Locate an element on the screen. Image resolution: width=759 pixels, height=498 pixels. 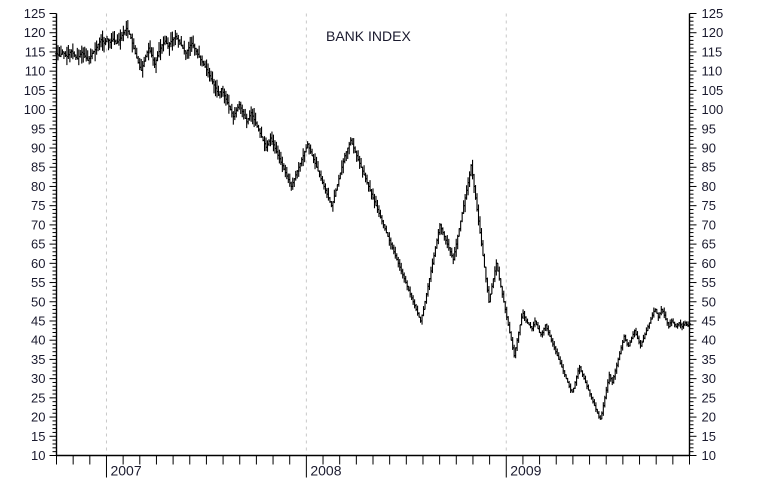
ytick-label-left-20: 20 is located at coordinates (38, 417).